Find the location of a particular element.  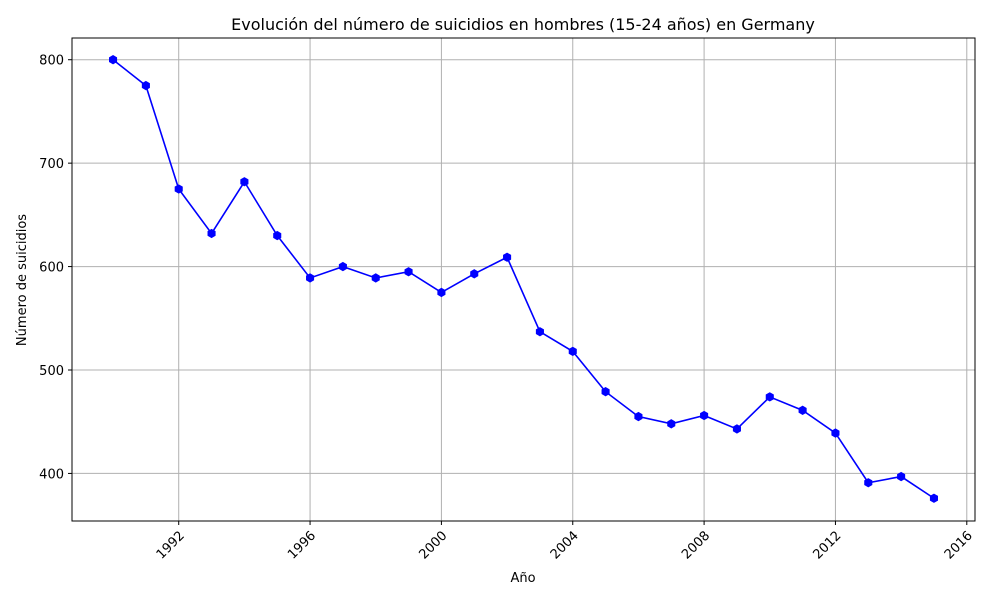

y-tick-label: 700 is located at coordinates (51, 164).